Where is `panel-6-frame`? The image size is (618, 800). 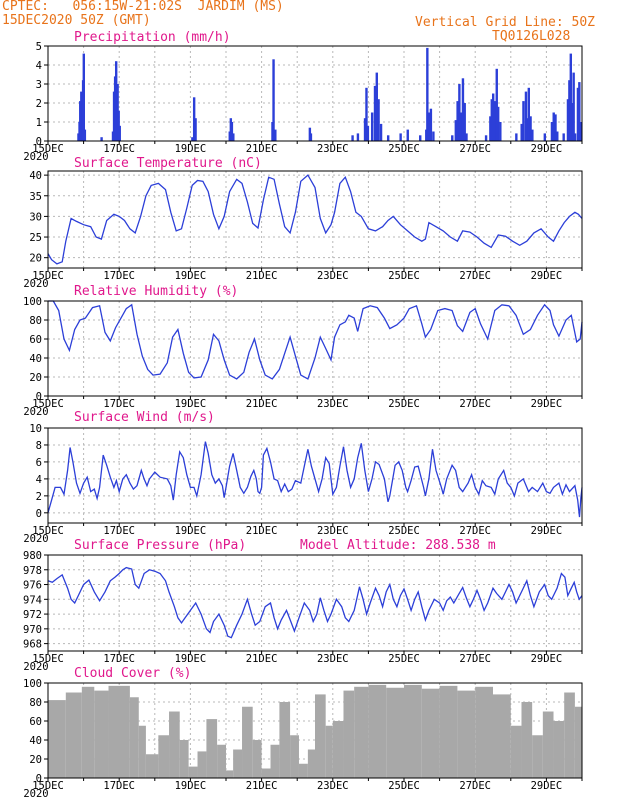 panel-6-frame is located at coordinates (315, 730).